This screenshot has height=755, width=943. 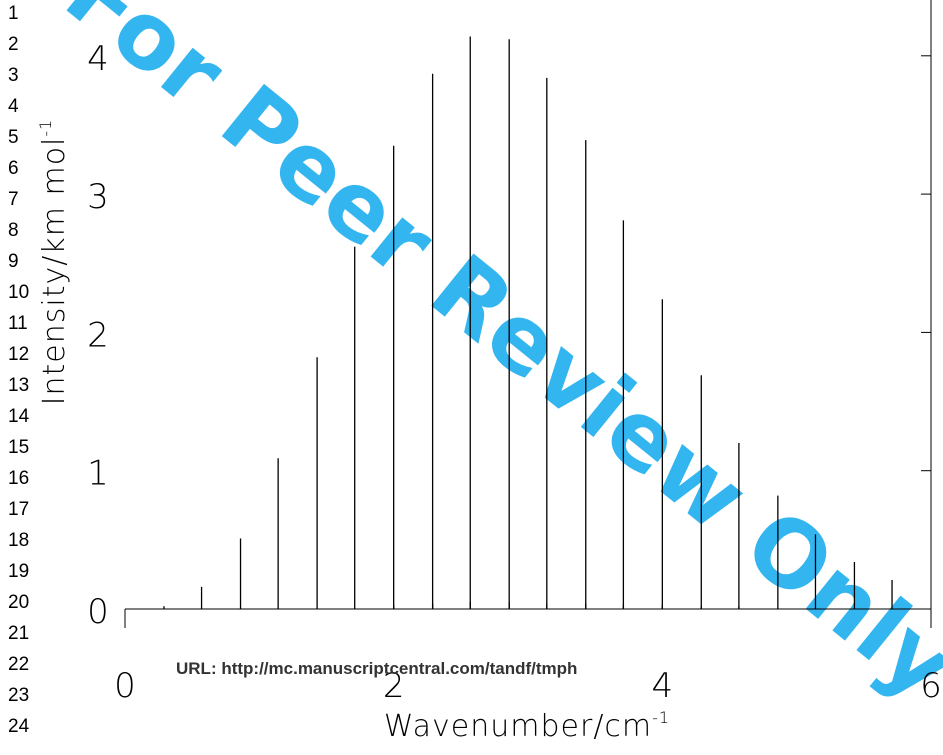 I want to click on line-number: 22, so click(x=19, y=664).